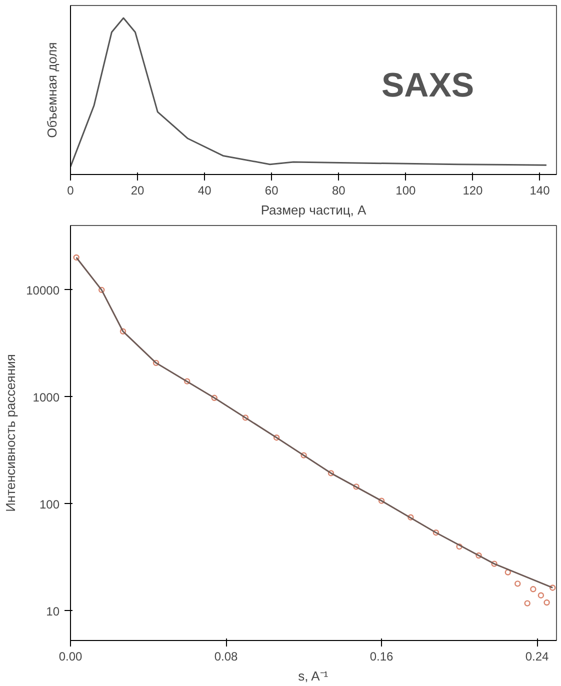 The height and width of the screenshot is (686, 561). I want to click on y-tick-label: 100, so click(49, 504).